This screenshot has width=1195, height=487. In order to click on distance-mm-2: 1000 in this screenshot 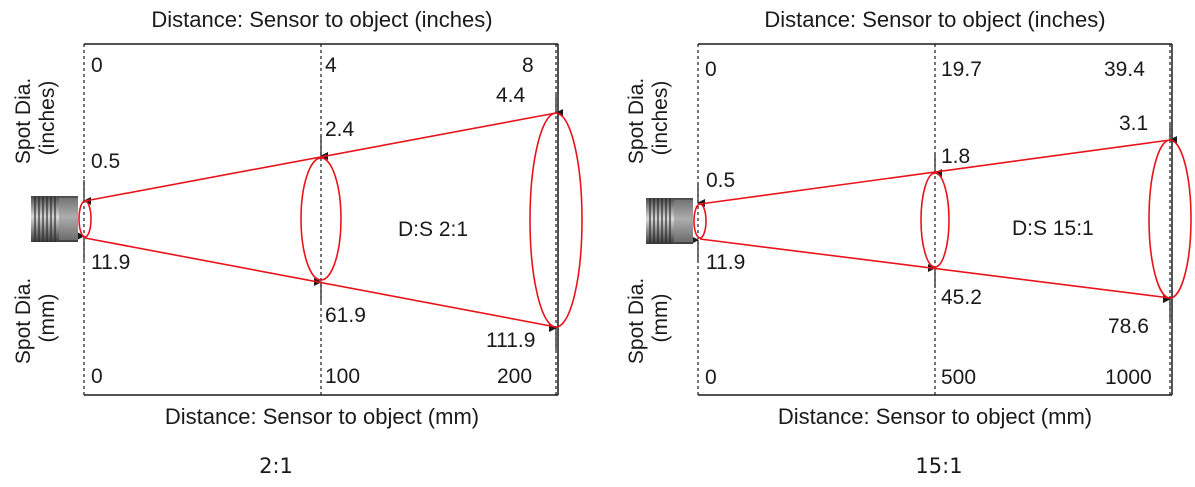, I will do `click(1128, 377)`.